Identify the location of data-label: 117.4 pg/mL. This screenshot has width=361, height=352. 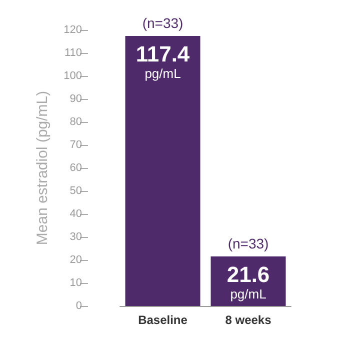
(163, 61).